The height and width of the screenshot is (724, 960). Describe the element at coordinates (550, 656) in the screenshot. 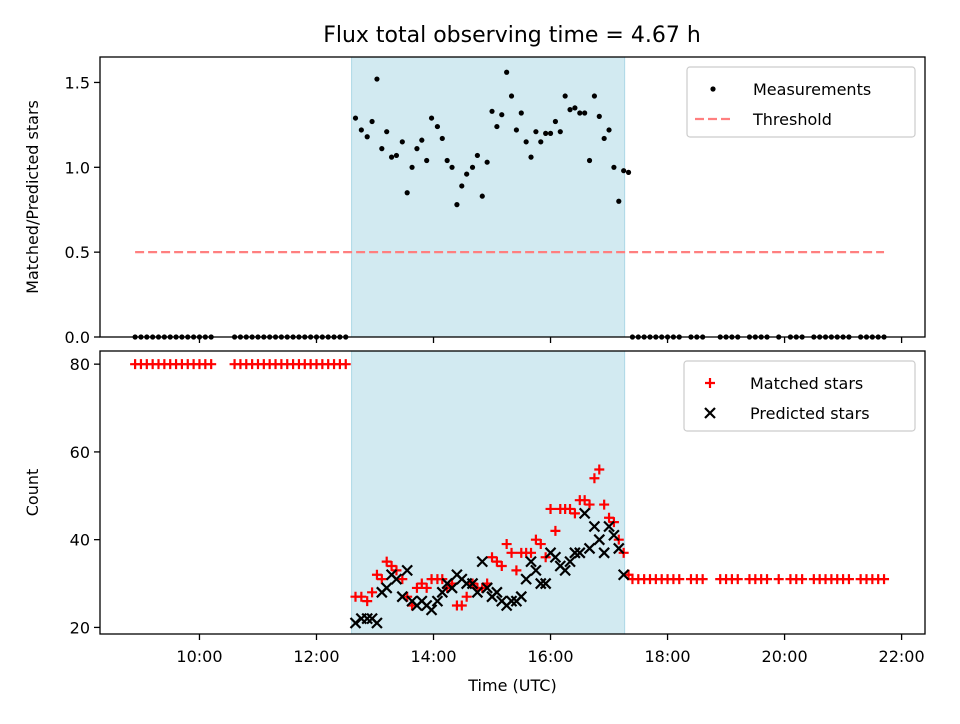

I see `x-tick-label: 16:00` at that location.